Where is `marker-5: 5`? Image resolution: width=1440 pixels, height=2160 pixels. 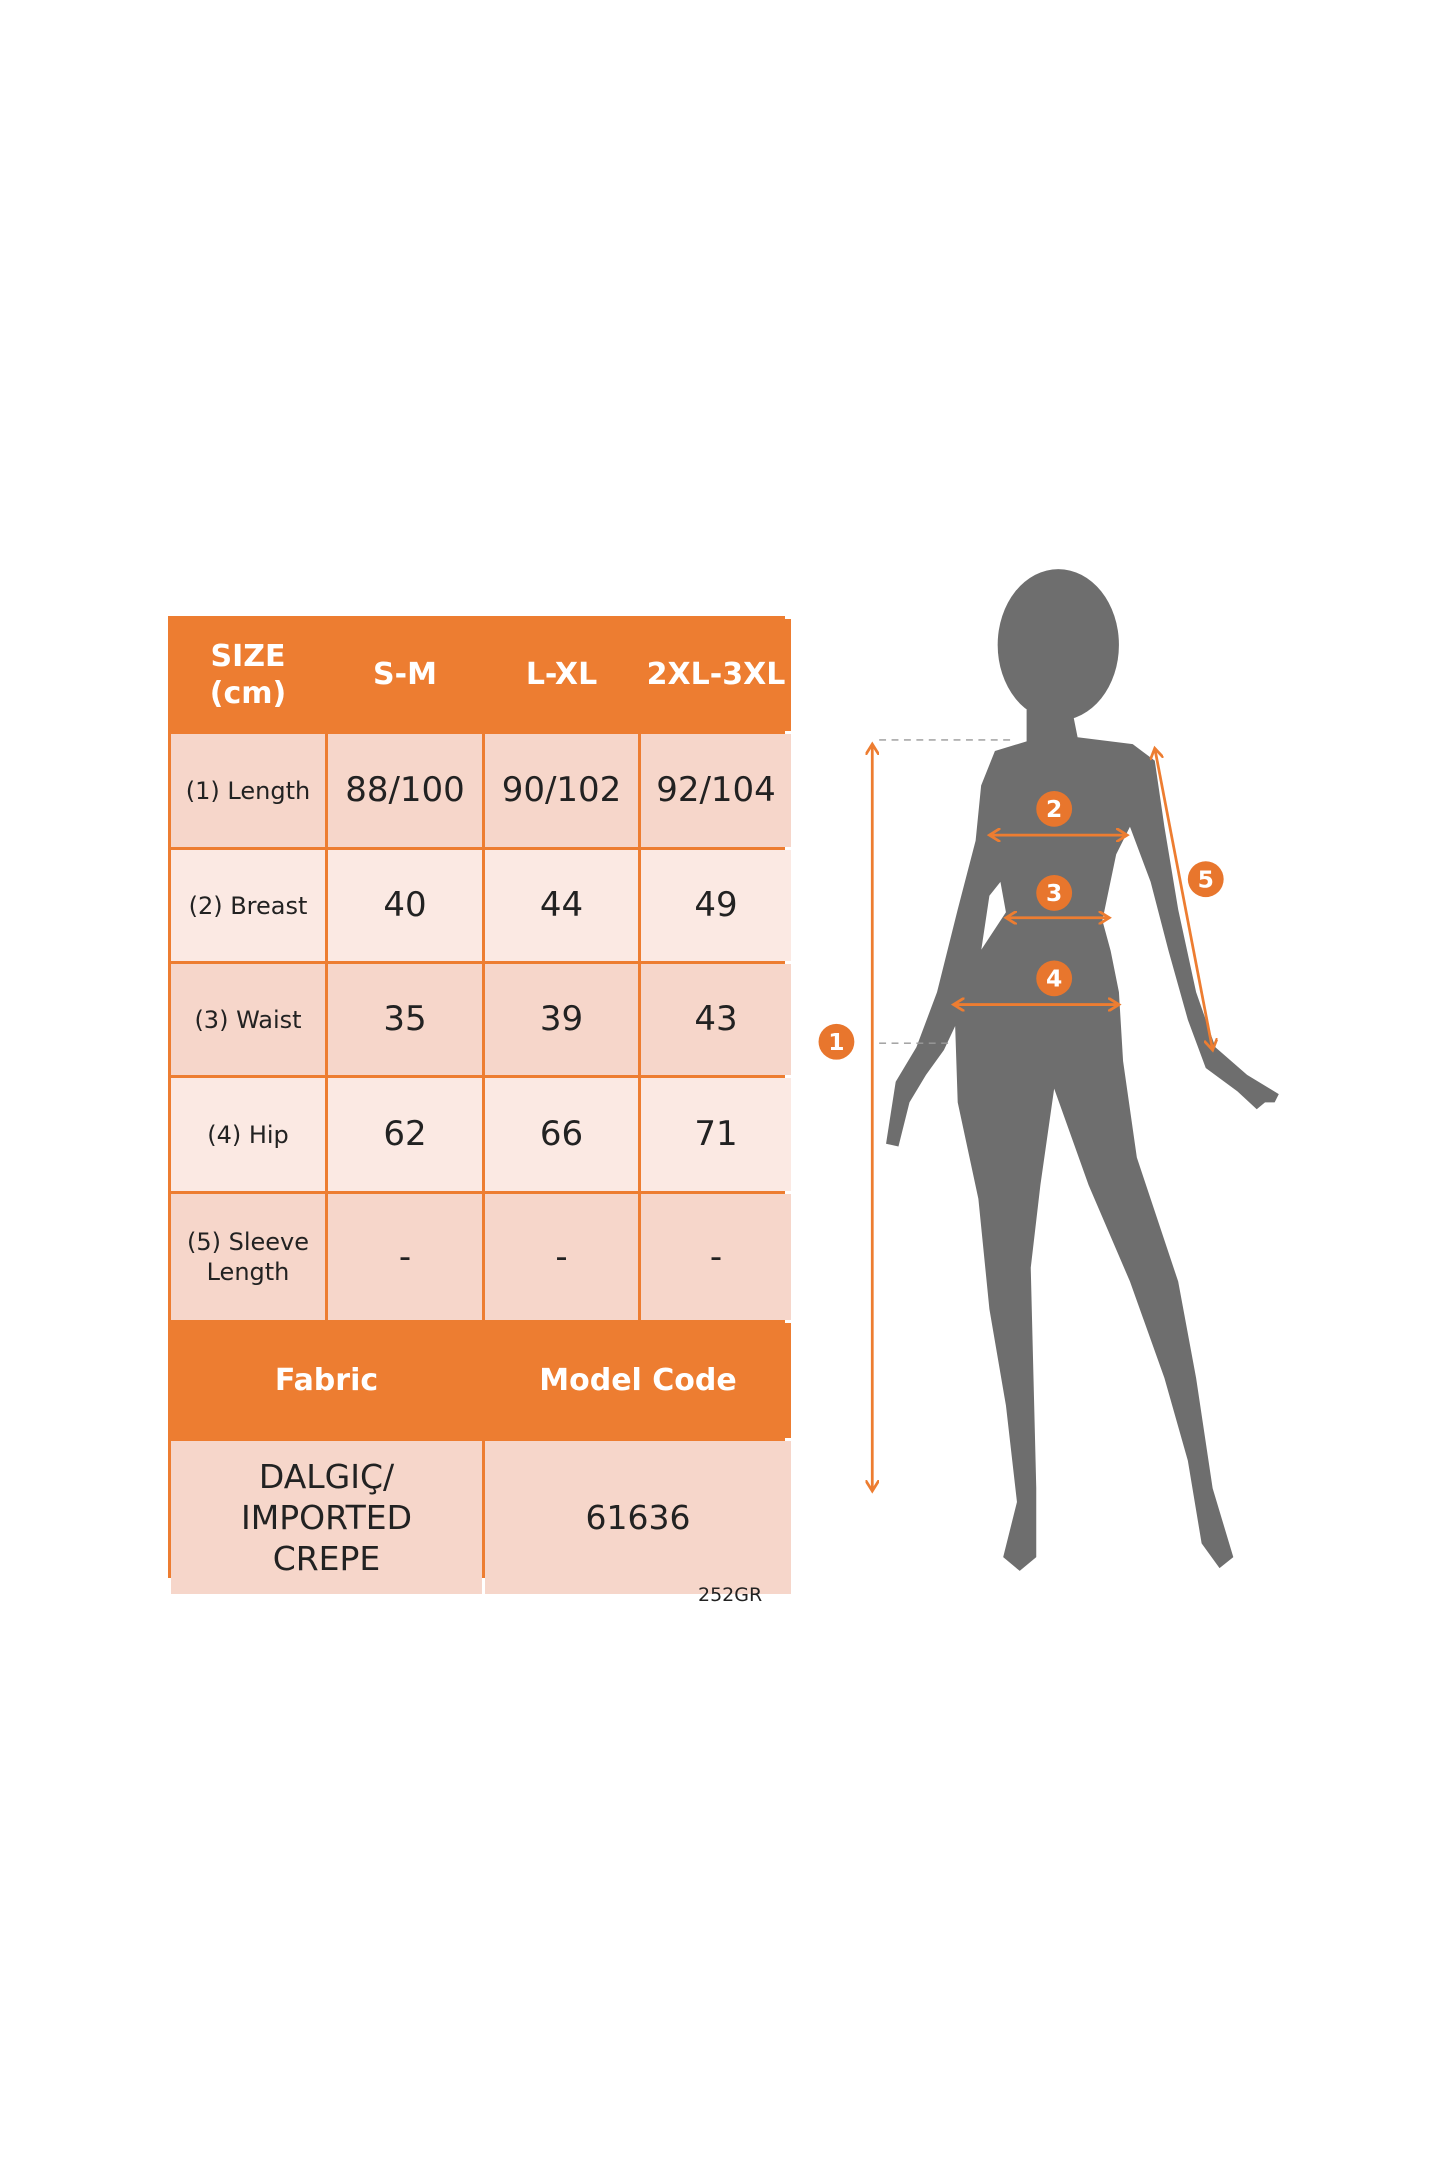 marker-5: 5 is located at coordinates (1205, 879).